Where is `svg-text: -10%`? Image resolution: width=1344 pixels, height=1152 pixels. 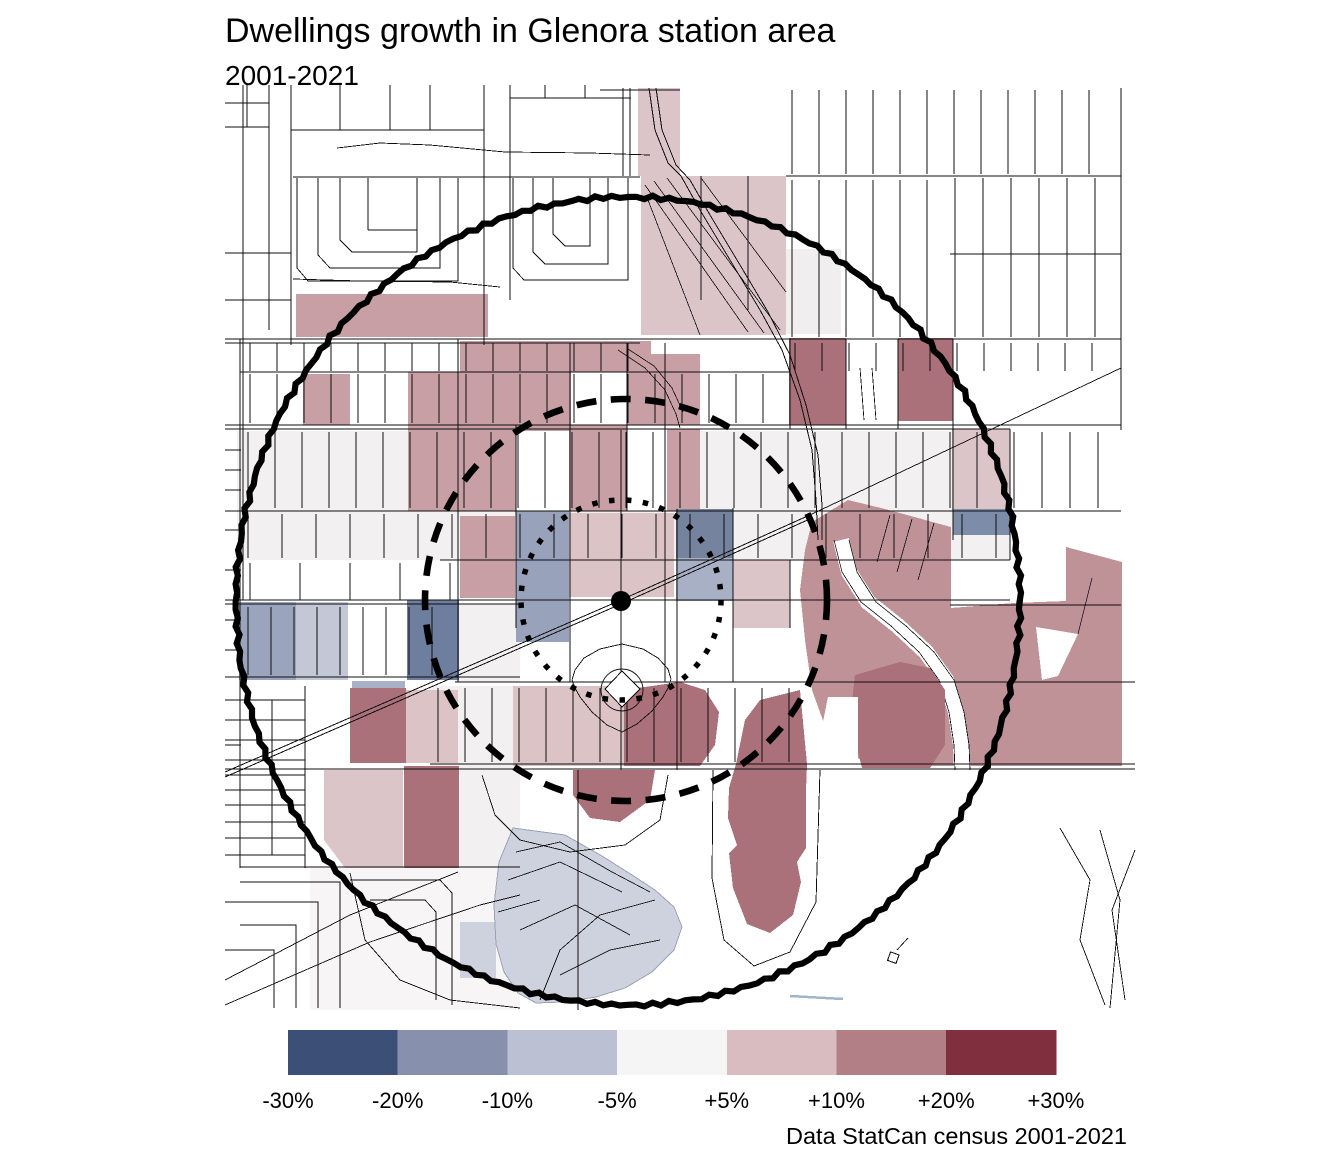 svg-text: -10% is located at coordinates (507, 1100).